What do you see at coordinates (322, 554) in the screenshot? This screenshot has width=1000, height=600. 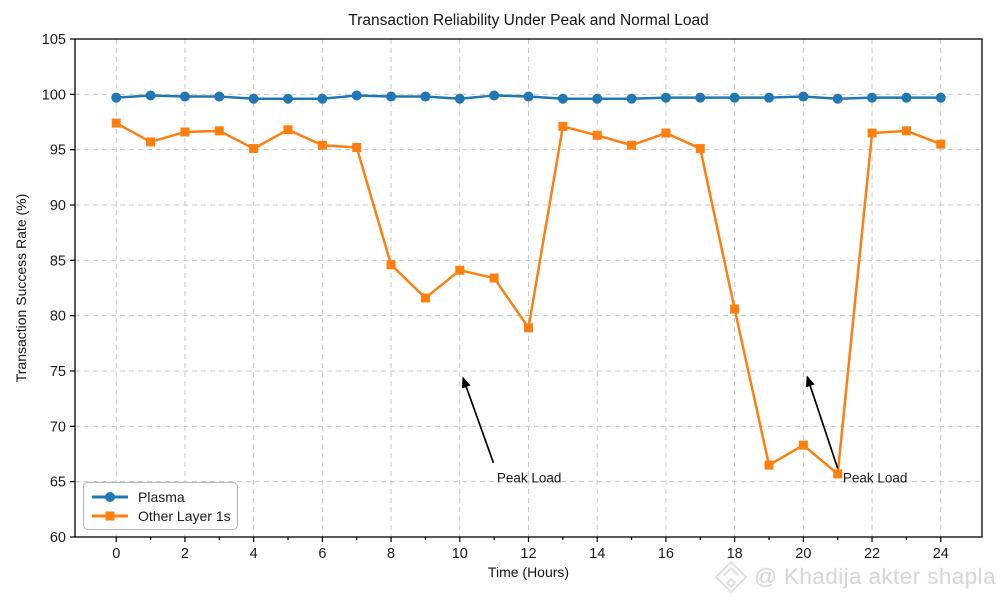 I see `x-tick-label: 6` at bounding box center [322, 554].